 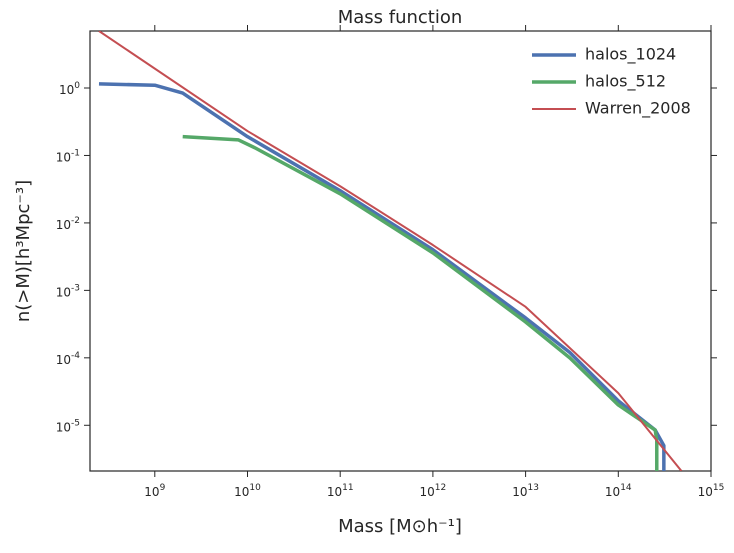 What do you see at coordinates (618, 491) in the screenshot?
I see `x-tick-label: 1014` at bounding box center [618, 491].